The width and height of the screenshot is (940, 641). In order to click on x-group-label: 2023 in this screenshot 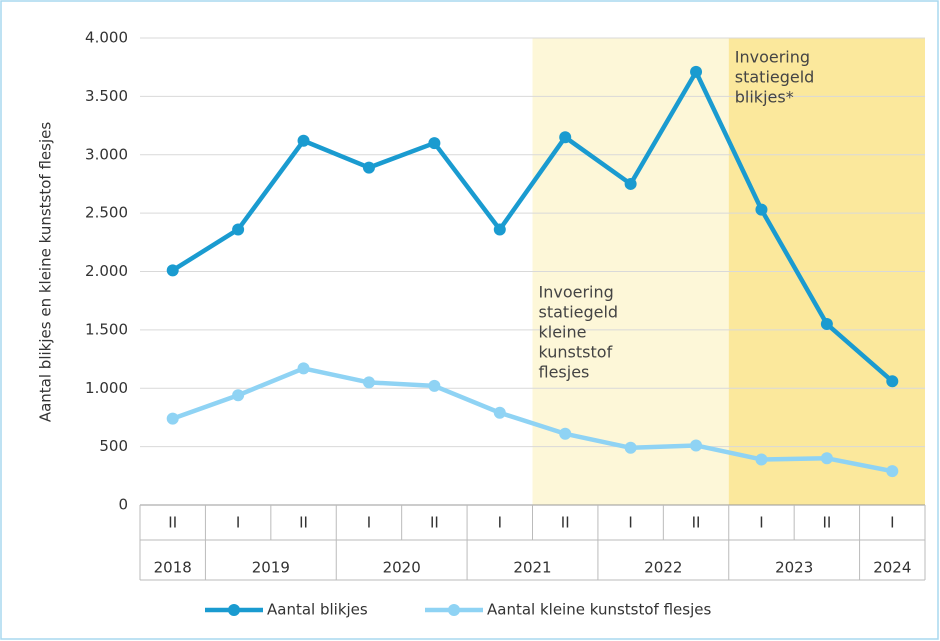, I will do `click(794, 568)`.